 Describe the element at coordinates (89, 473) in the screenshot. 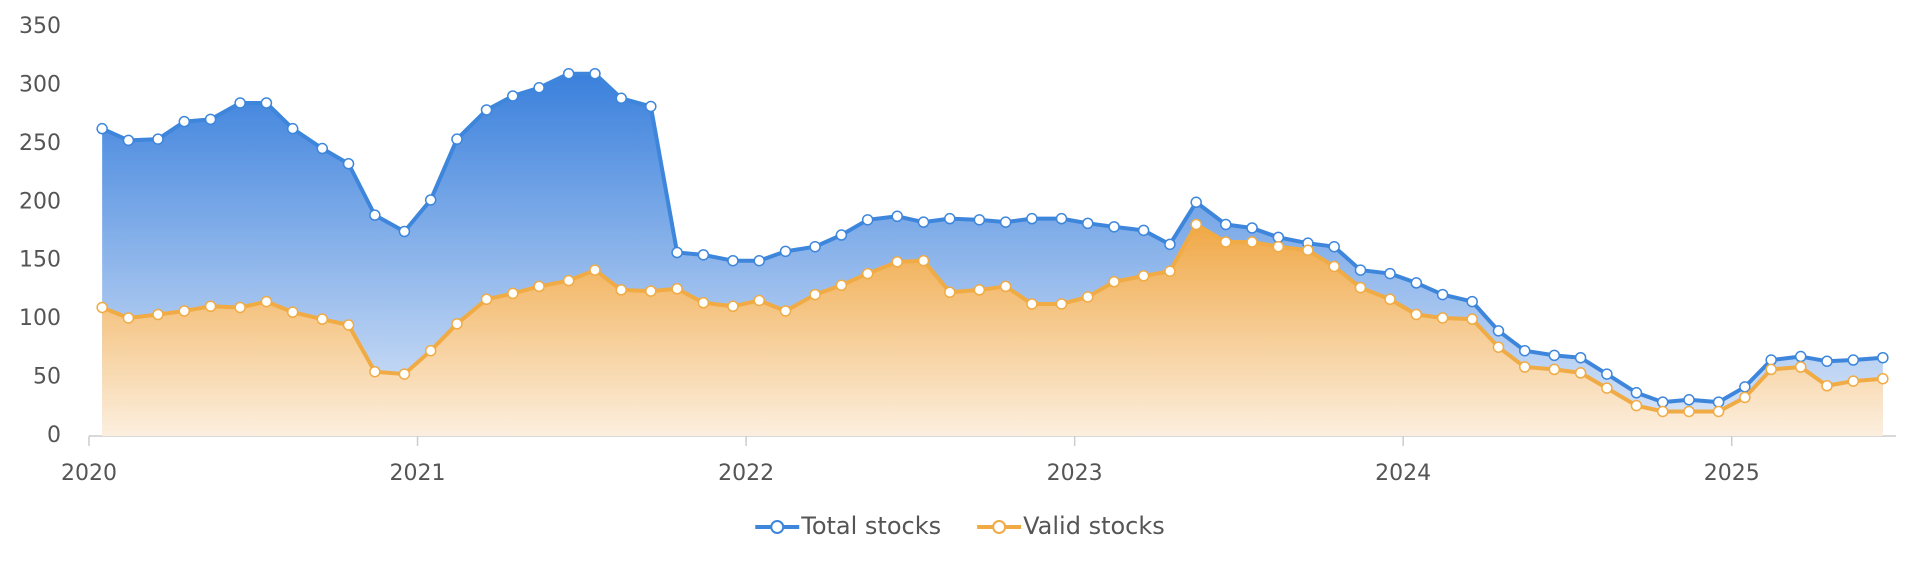

I see `x-tick-label: 2020` at that location.